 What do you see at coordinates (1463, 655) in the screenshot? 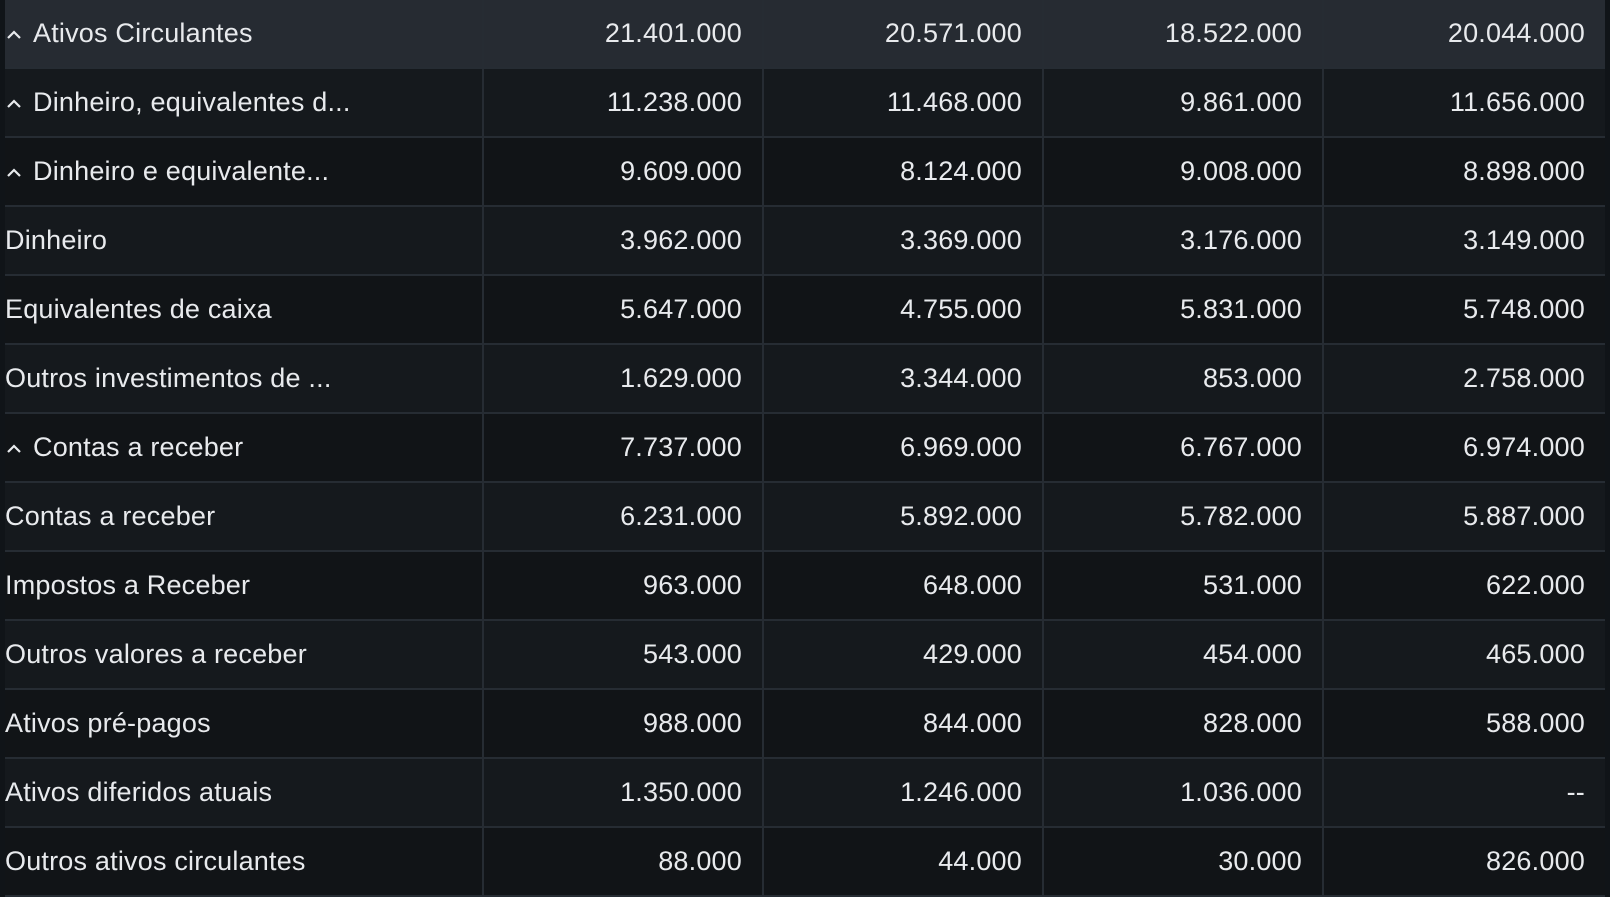
I see `cell-value: 465.000` at bounding box center [1463, 655].